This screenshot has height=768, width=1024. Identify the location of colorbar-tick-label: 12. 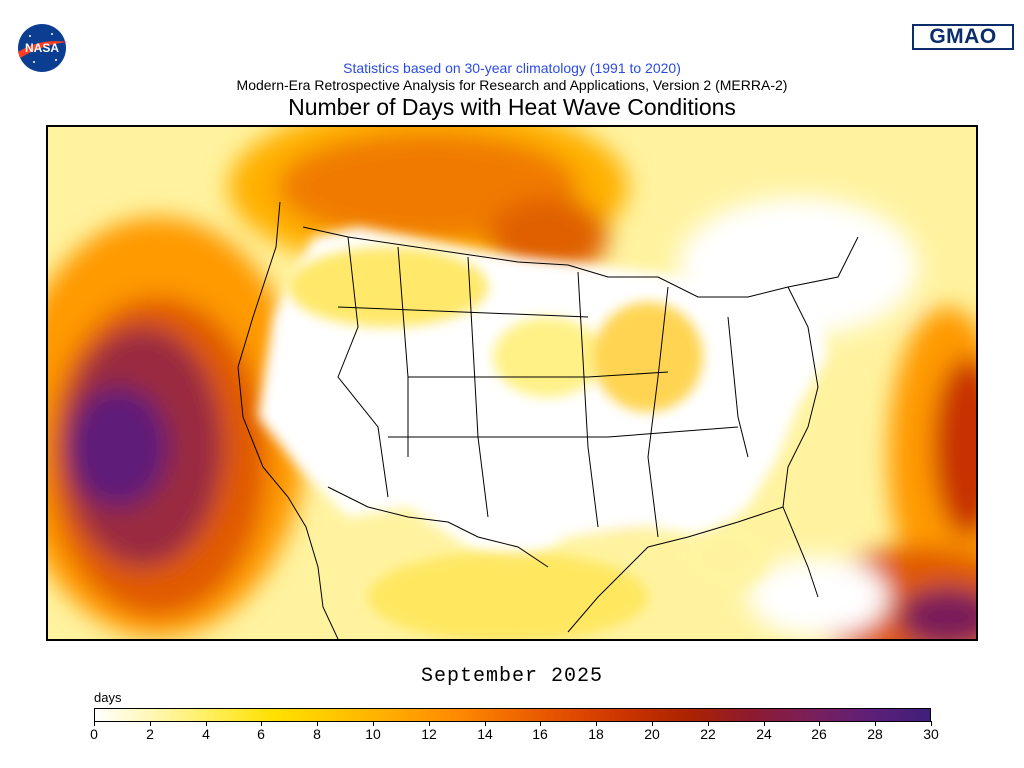
(429, 734).